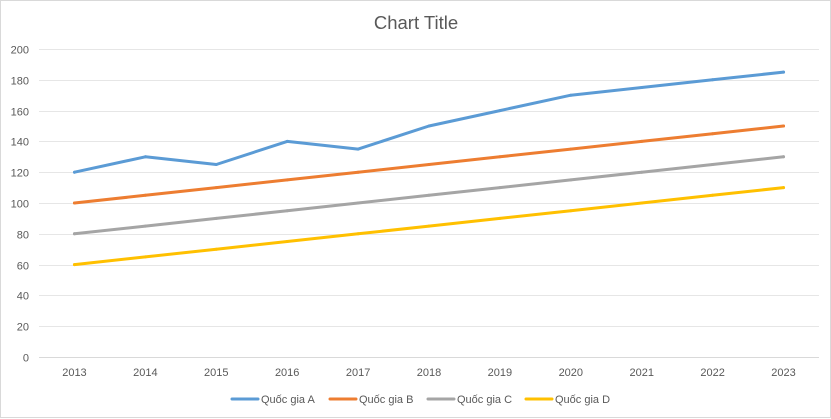  Describe the element at coordinates (20, 113) in the screenshot. I see `y-tick-label: 160` at that location.